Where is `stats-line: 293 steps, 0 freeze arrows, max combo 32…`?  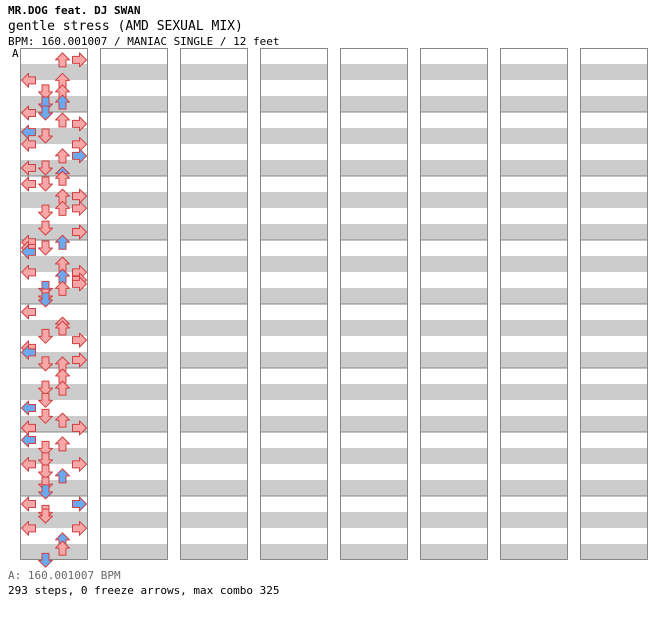
stats-line: 293 steps, 0 freeze arrows, max combo 32… is located at coordinates (144, 590).